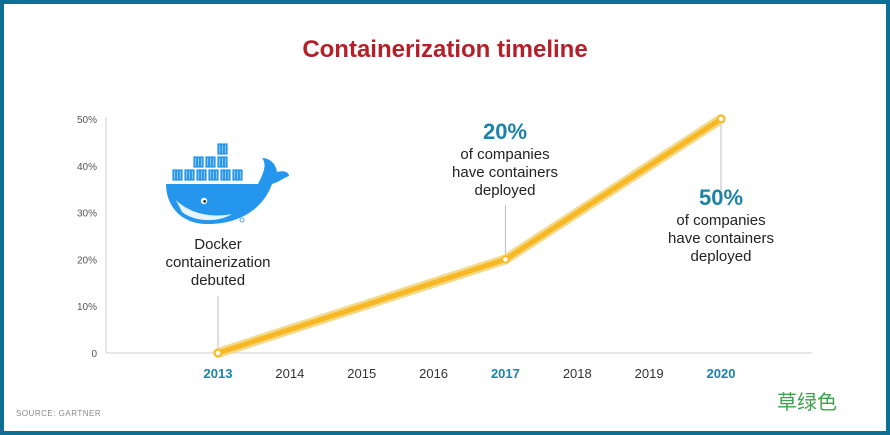 The height and width of the screenshot is (435, 890). What do you see at coordinates (218, 280) in the screenshot?
I see `annotation-docker-line: debuted` at bounding box center [218, 280].